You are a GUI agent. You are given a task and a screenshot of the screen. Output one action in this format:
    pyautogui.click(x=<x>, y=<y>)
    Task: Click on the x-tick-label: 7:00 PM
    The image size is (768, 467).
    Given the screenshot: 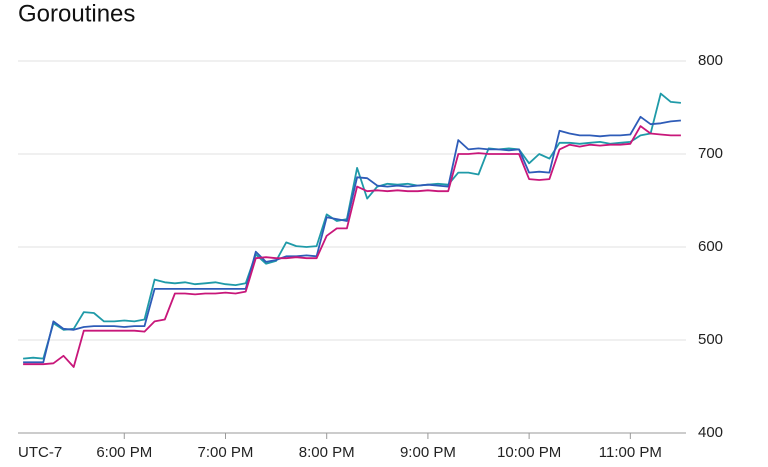 What is the action you would take?
    pyautogui.click(x=226, y=452)
    